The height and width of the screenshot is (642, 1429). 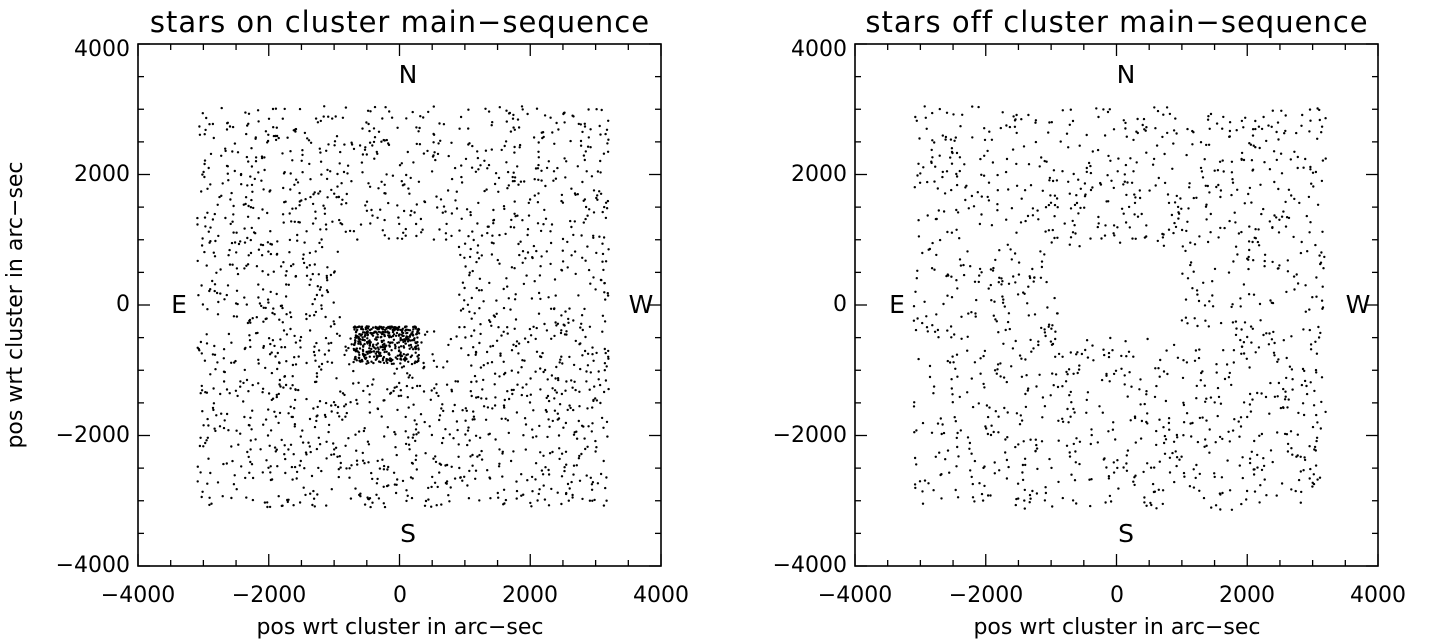 What do you see at coordinates (855, 595) in the screenshot?
I see `x-tick-label: −4000` at bounding box center [855, 595].